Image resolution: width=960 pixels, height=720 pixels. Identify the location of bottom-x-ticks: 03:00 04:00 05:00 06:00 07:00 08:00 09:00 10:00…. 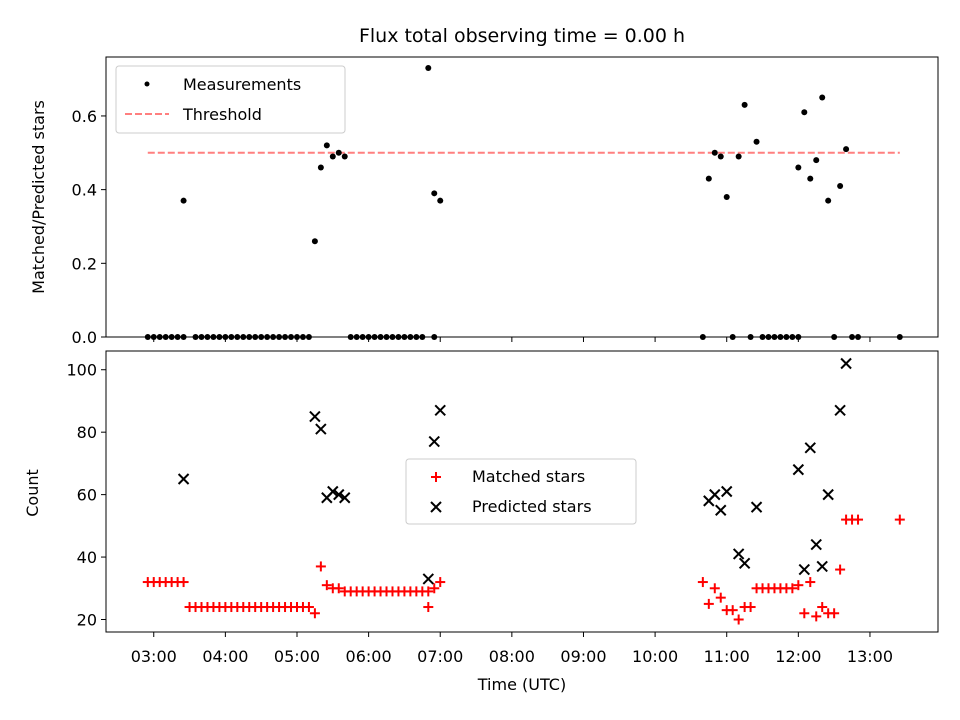
(512, 649).